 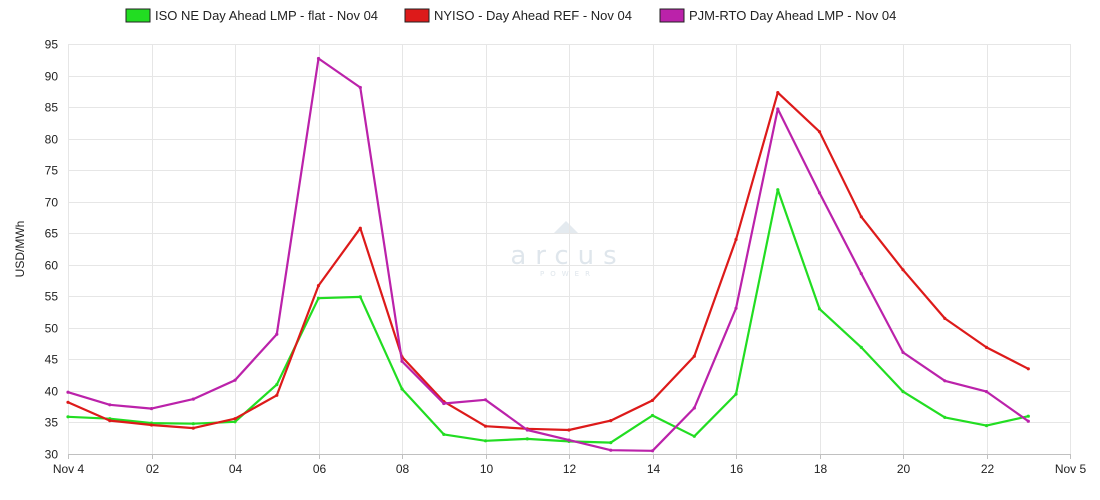 What do you see at coordinates (320, 469) in the screenshot?
I see `x-tick-label: 06` at bounding box center [320, 469].